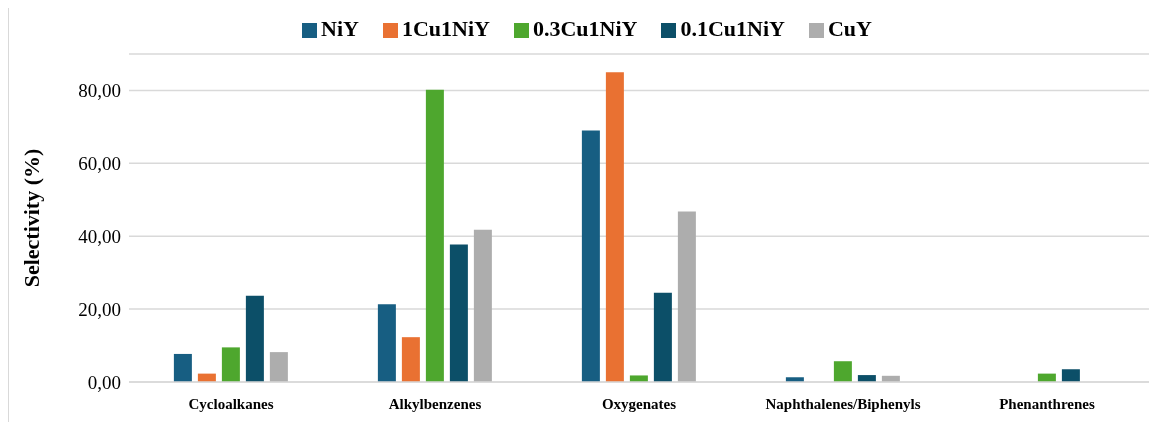 The height and width of the screenshot is (430, 1173). I want to click on y-axis-title: Selectivity (%), so click(31, 218).